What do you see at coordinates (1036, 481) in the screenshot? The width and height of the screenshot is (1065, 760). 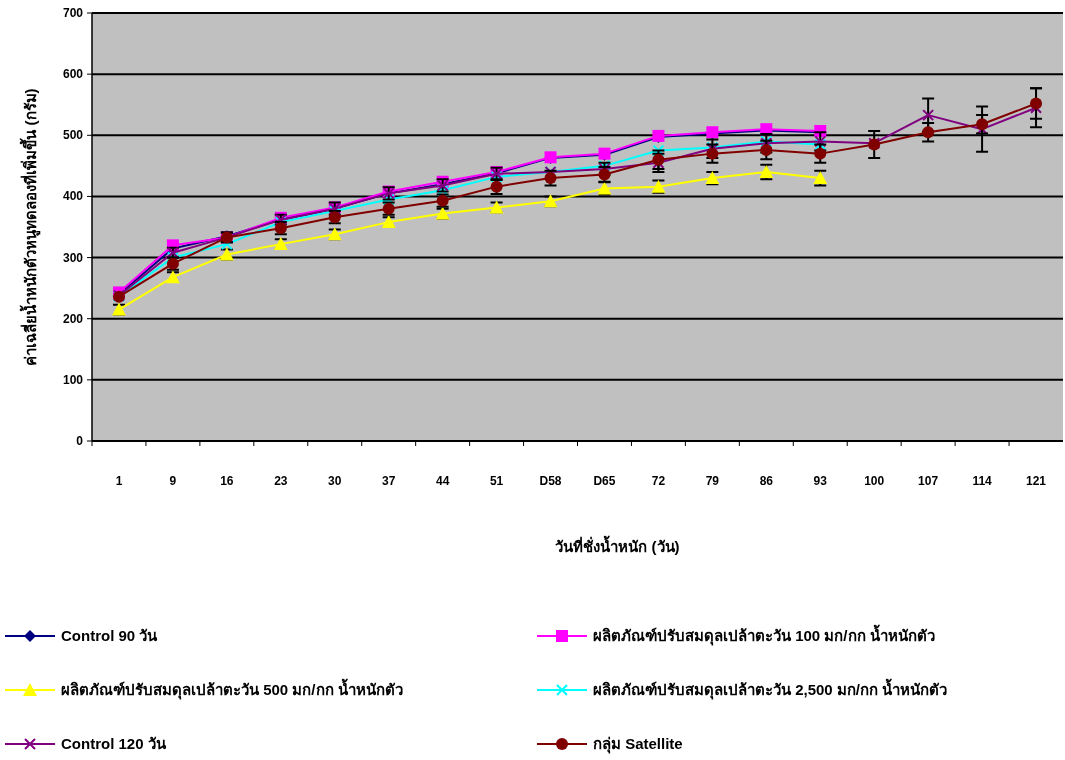 I see `x-tick-label: 121` at bounding box center [1036, 481].